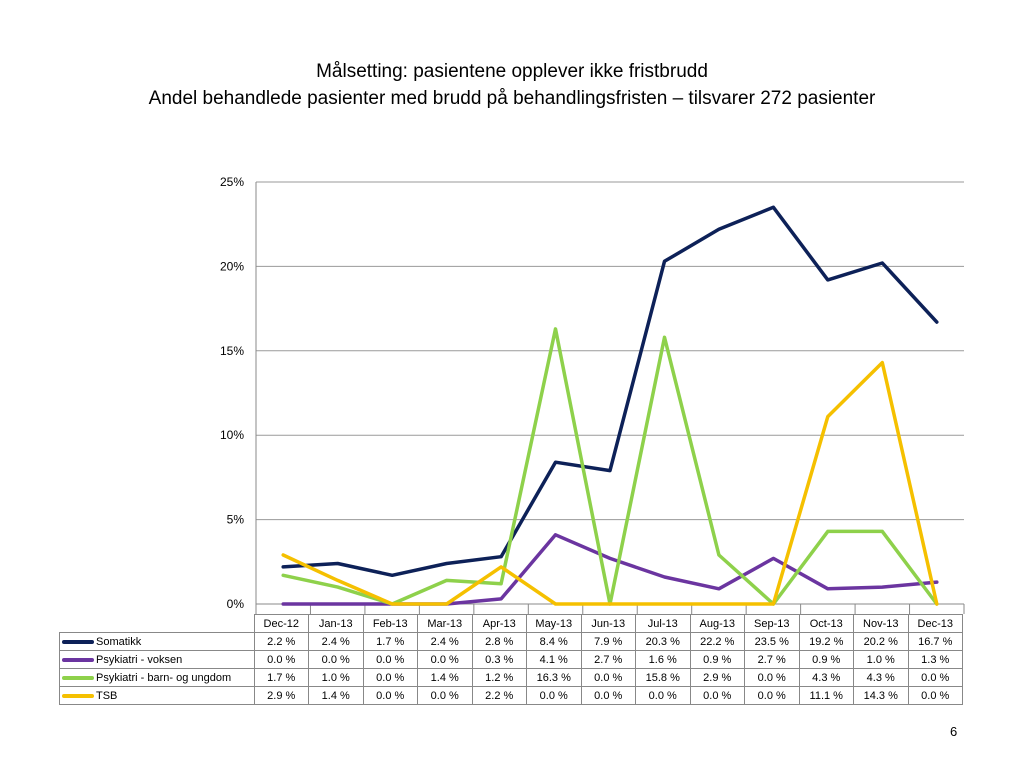 This screenshot has width=1024, height=768. Describe the element at coordinates (772, 623) in the screenshot. I see `category-label: Sep-13` at that location.